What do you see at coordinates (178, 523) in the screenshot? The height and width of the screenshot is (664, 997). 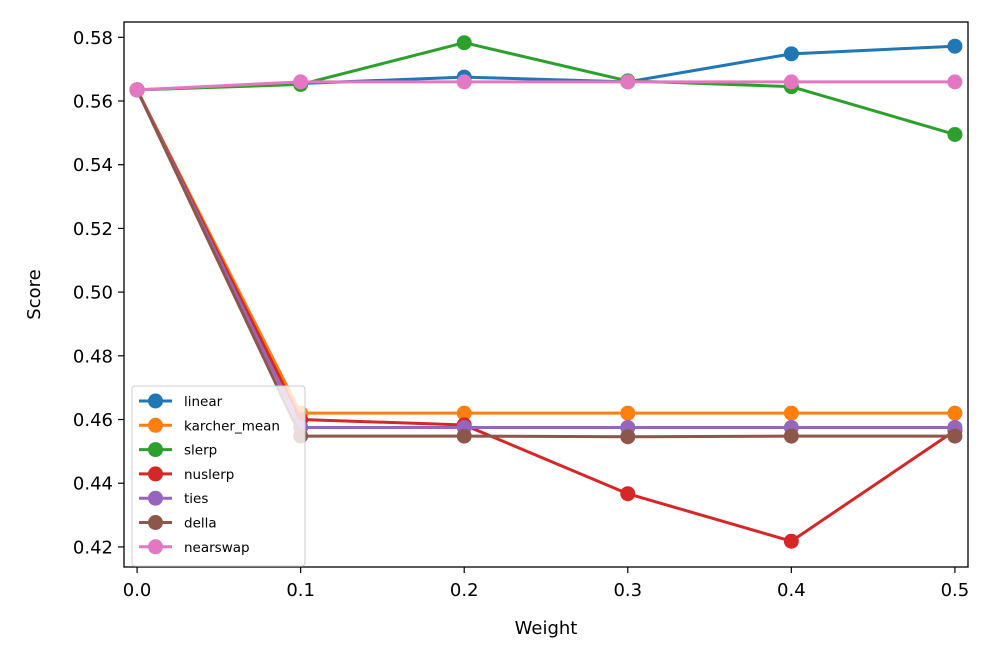 I see `legend-item: della` at bounding box center [178, 523].